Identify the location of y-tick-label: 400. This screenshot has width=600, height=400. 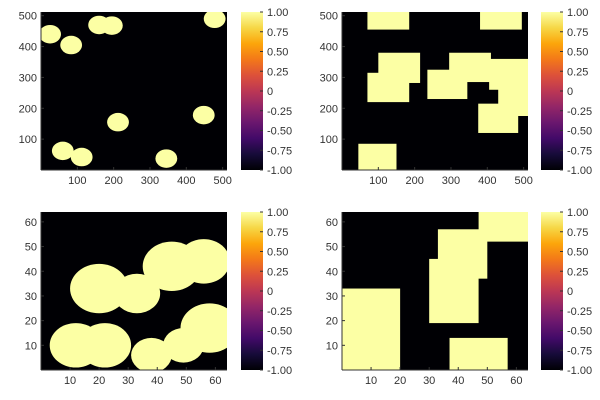
(329, 48).